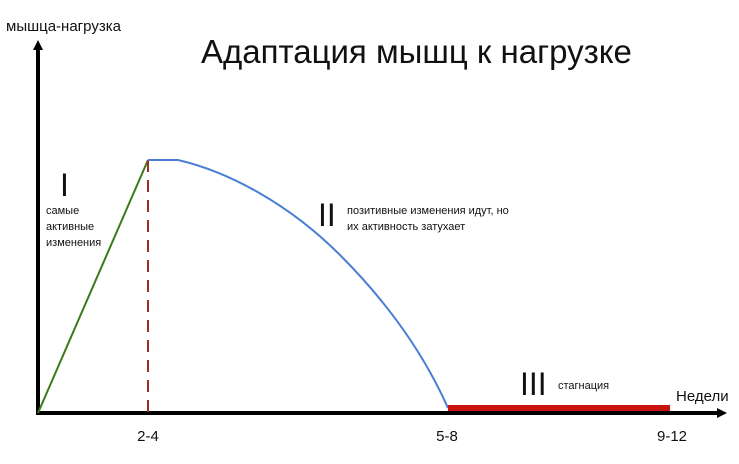 Image resolution: width=739 pixels, height=464 pixels. I want to click on x-tick-label: 2-4, so click(148, 436).